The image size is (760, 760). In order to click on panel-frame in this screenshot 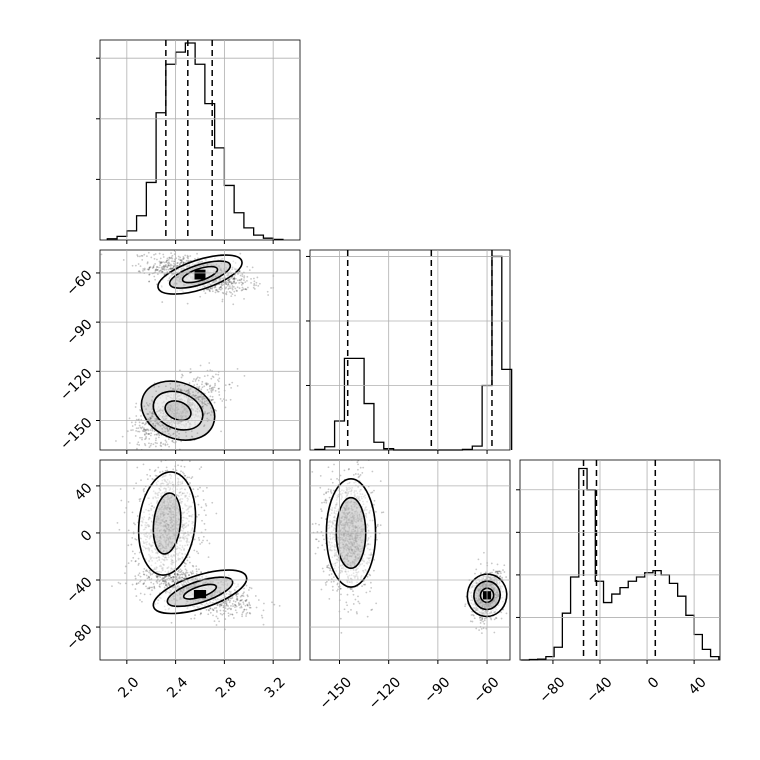, I will do `click(410, 350)`.